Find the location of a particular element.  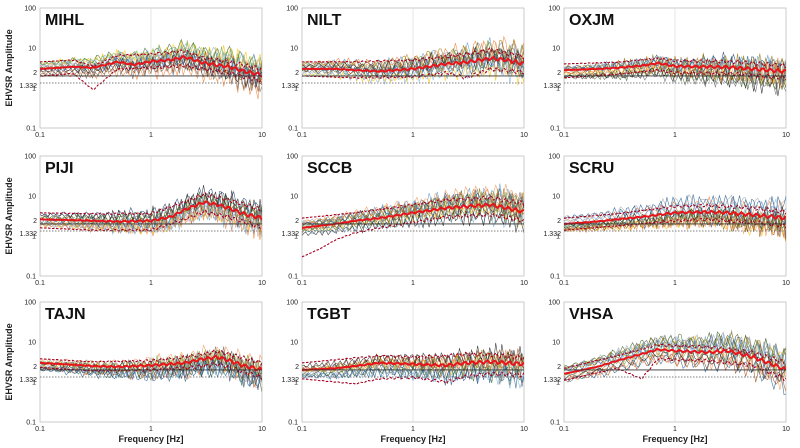

panel-oxjm: 0.1 1 10 100 0.1 1 10 2 1.332 OXJM is located at coordinates (666, 73).